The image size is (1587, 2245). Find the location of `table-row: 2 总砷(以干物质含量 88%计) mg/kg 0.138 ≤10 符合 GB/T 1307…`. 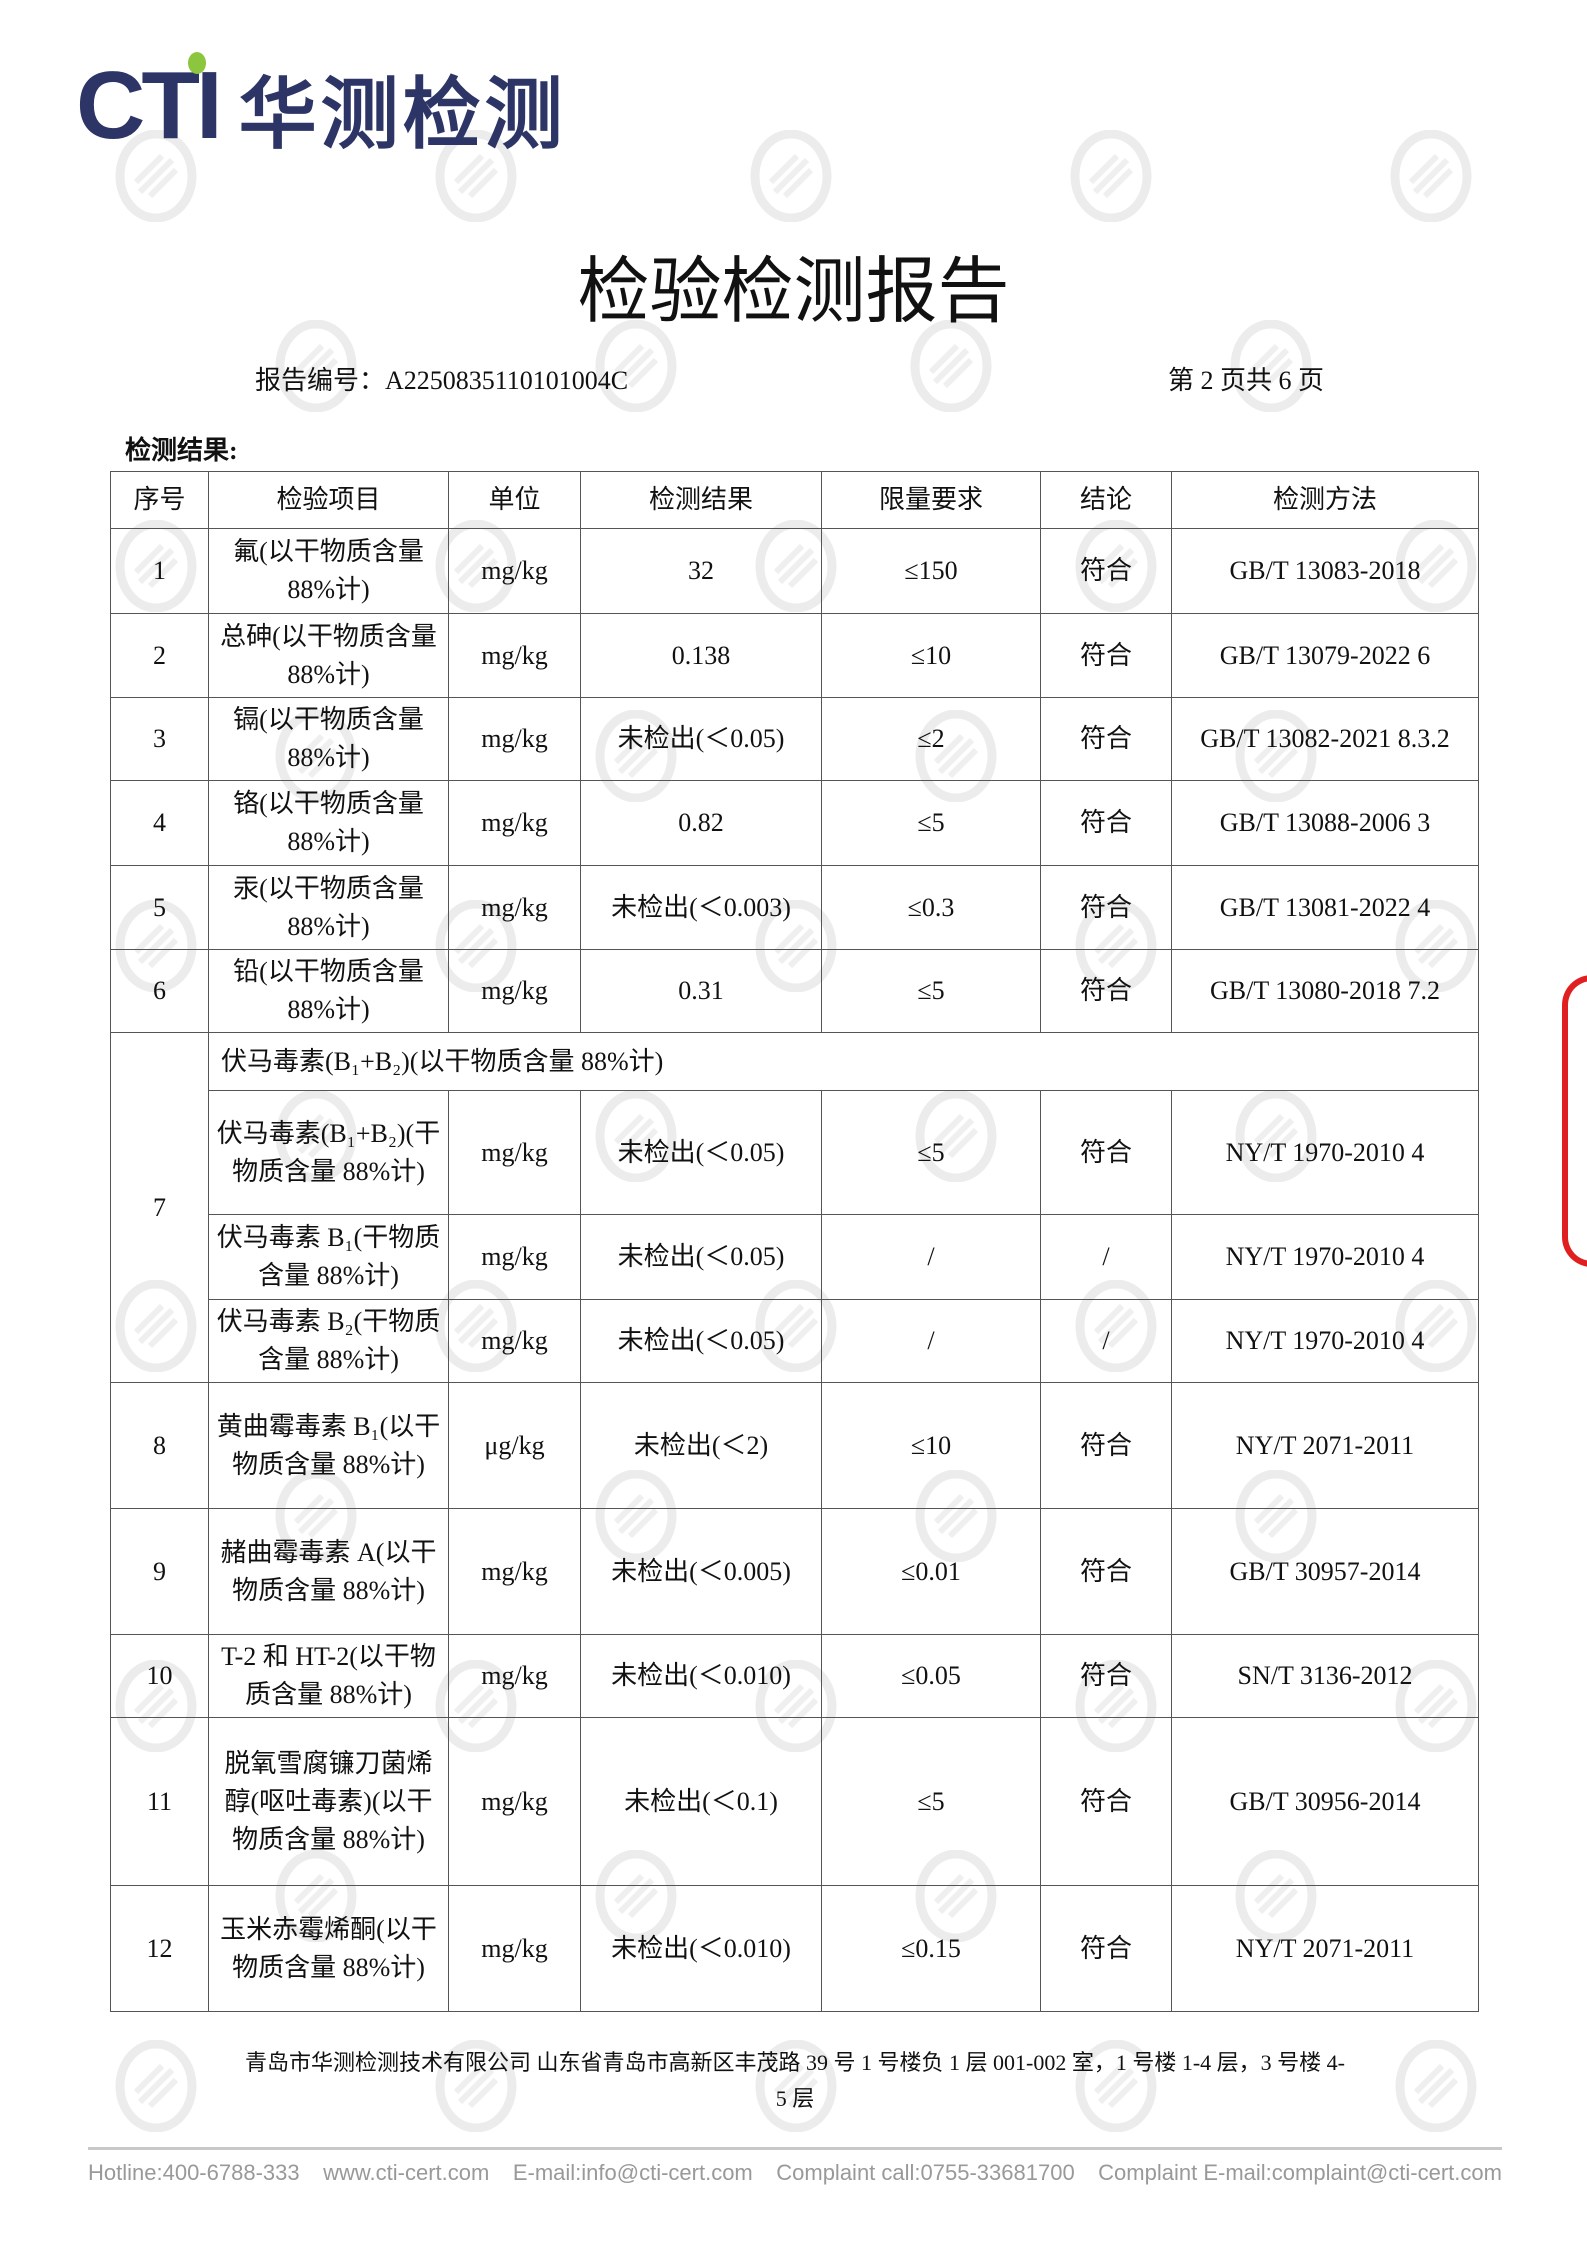

table-row: 2 总砷(以干物质含量 88%计) mg/kg 0.138 ≤10 符合 GB/T 1307… is located at coordinates (794, 655).